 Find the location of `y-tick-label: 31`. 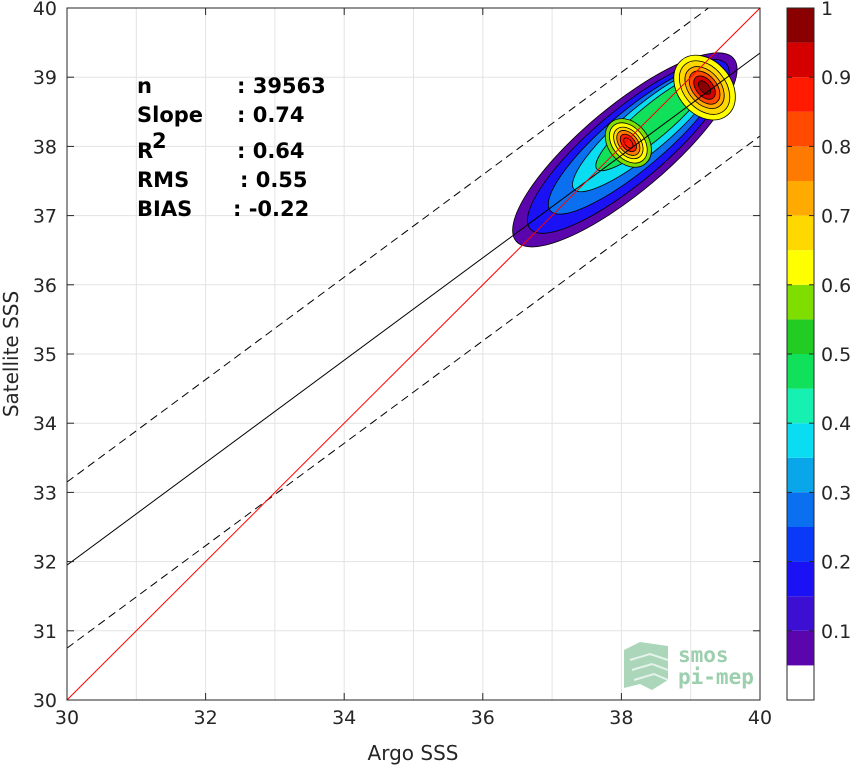

y-tick-label: 31 is located at coordinates (45, 632).